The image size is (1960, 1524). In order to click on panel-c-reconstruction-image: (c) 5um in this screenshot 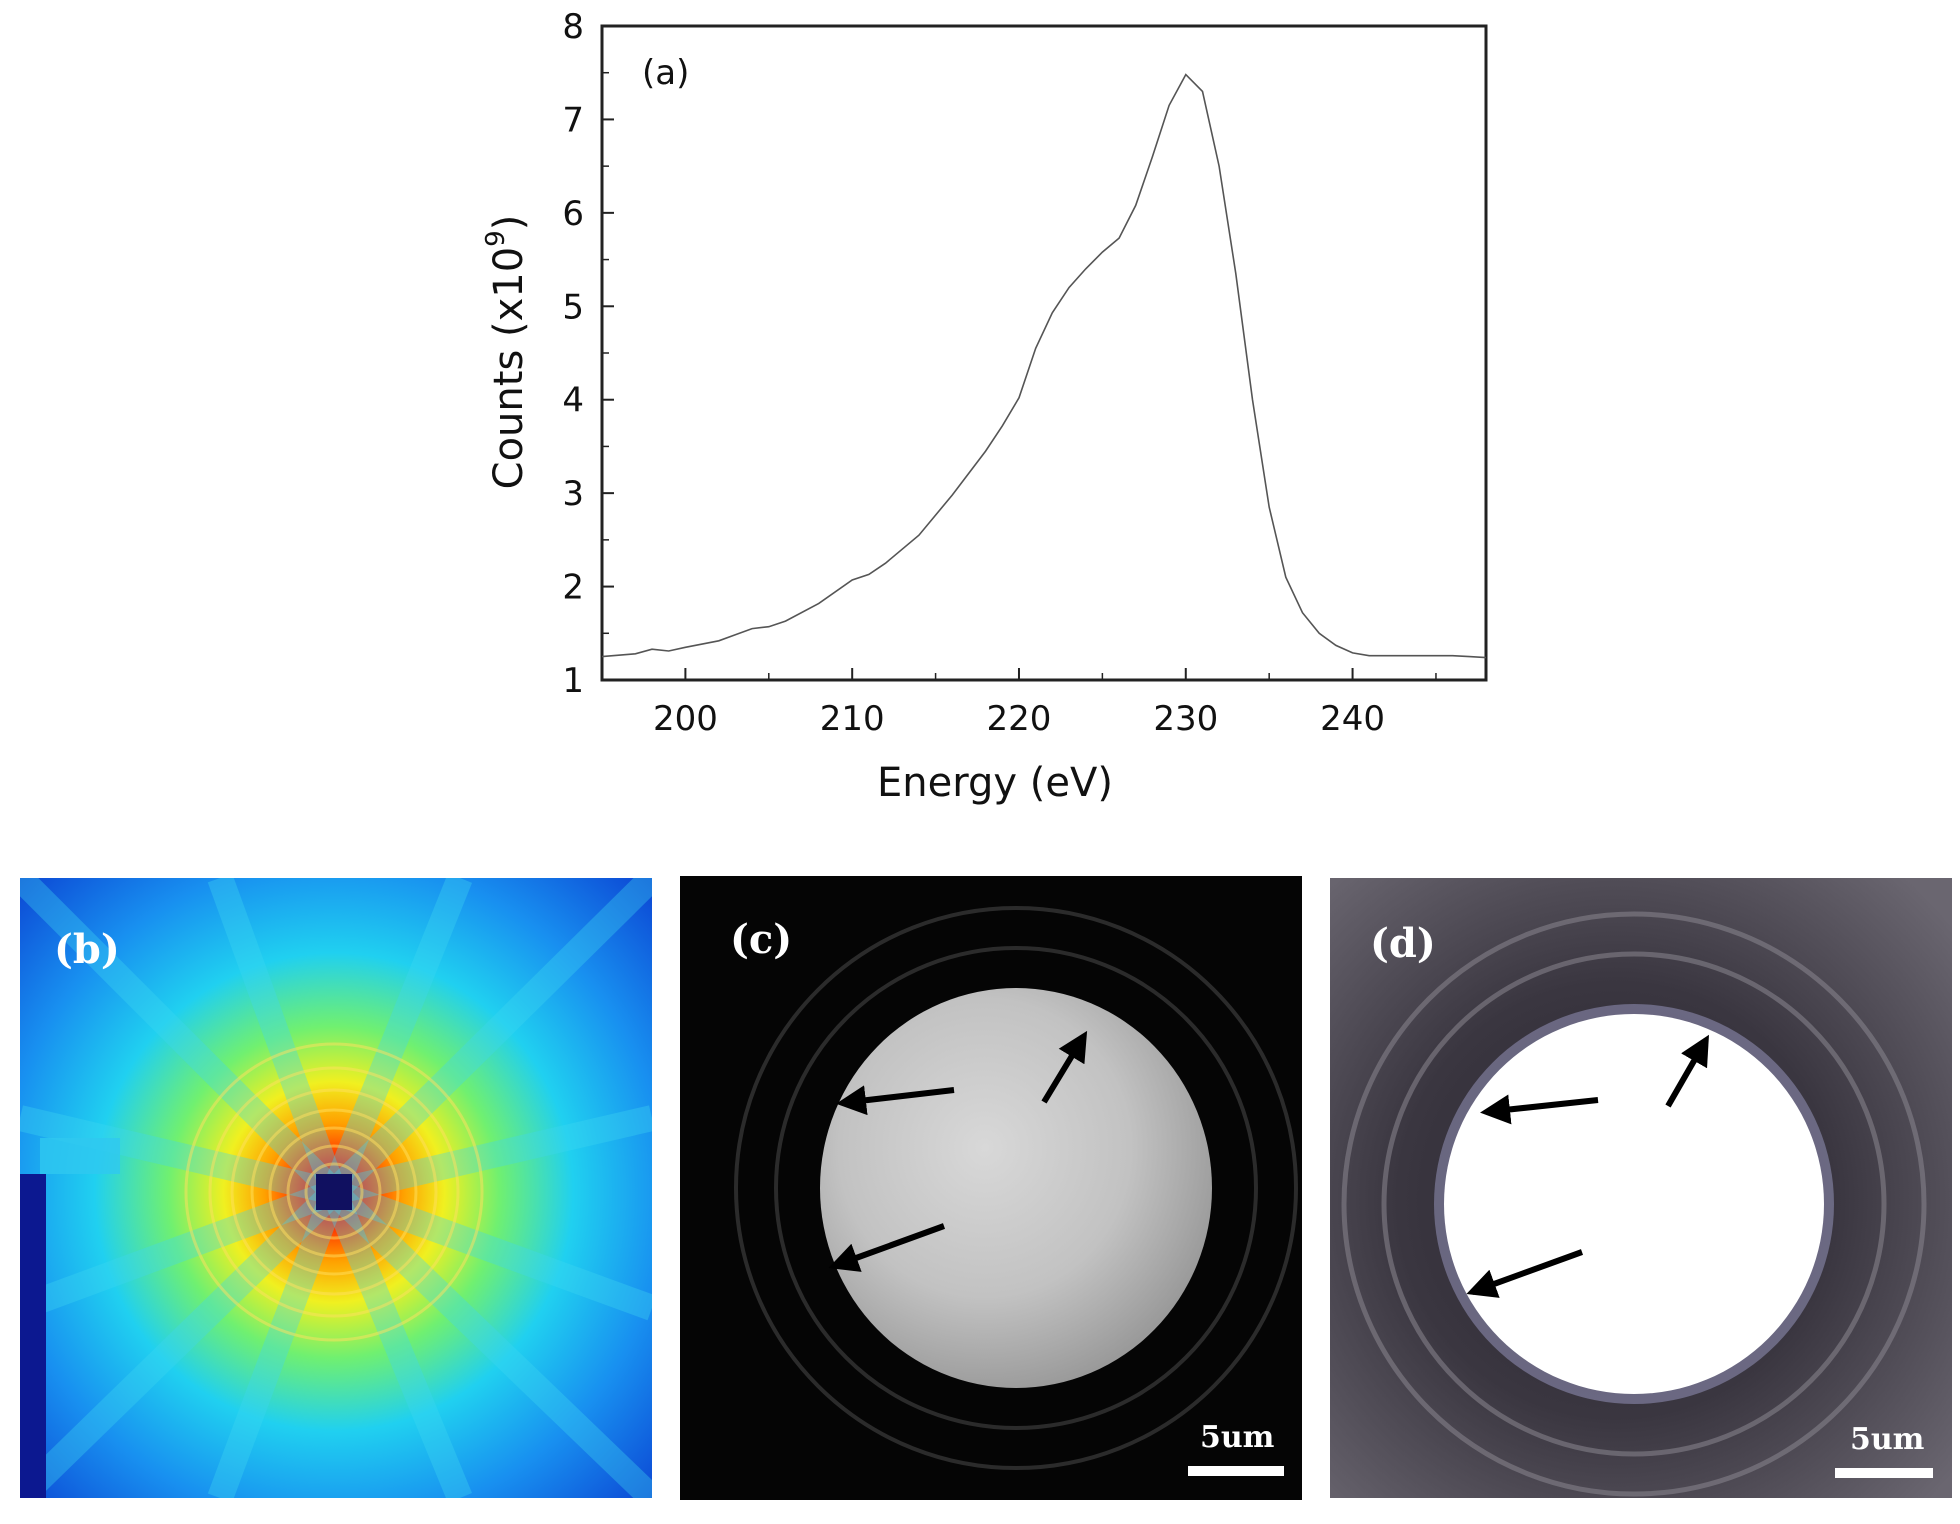, I will do `click(991, 1188)`.